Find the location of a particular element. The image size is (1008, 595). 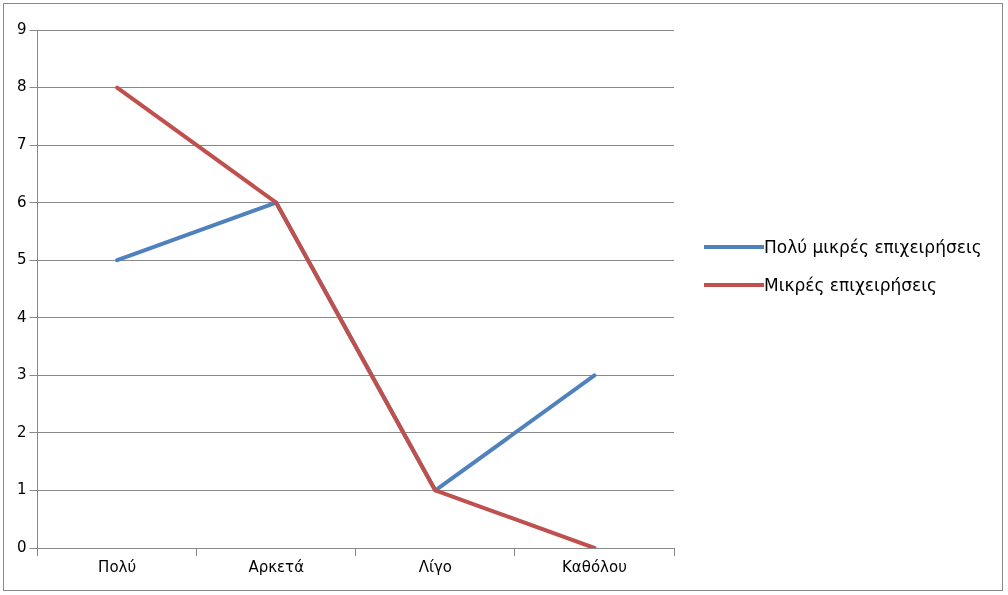

x-tick-label: Καθόλου is located at coordinates (594, 566).